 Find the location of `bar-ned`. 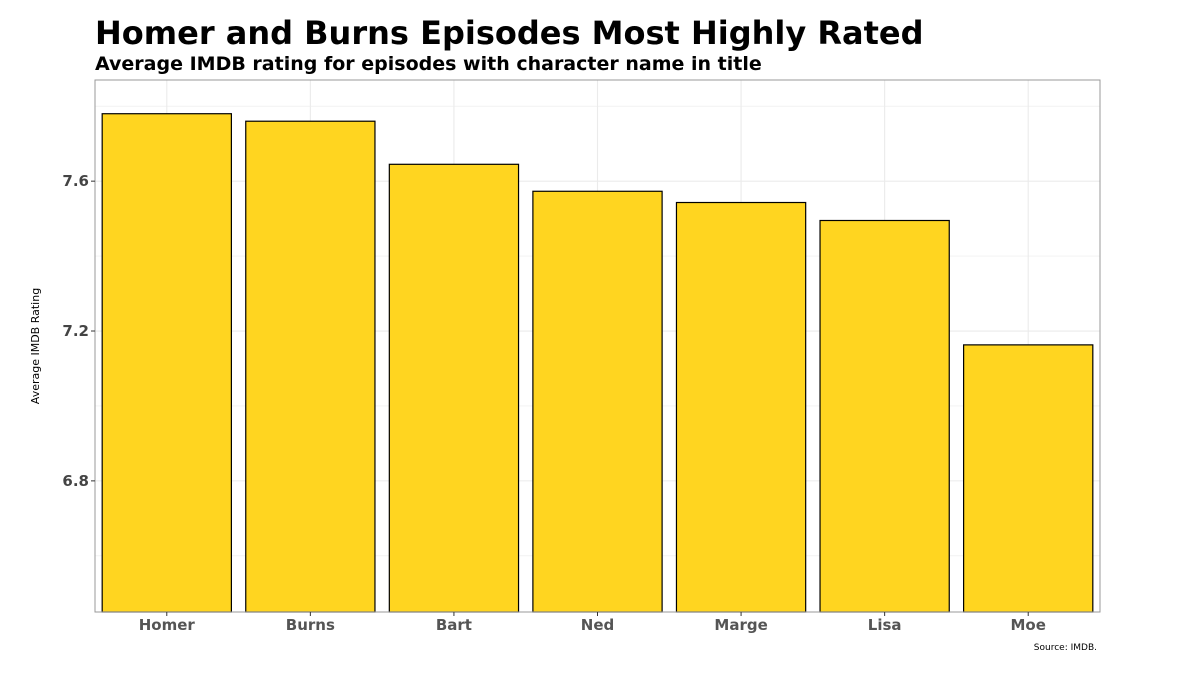

bar-ned is located at coordinates (597, 401).